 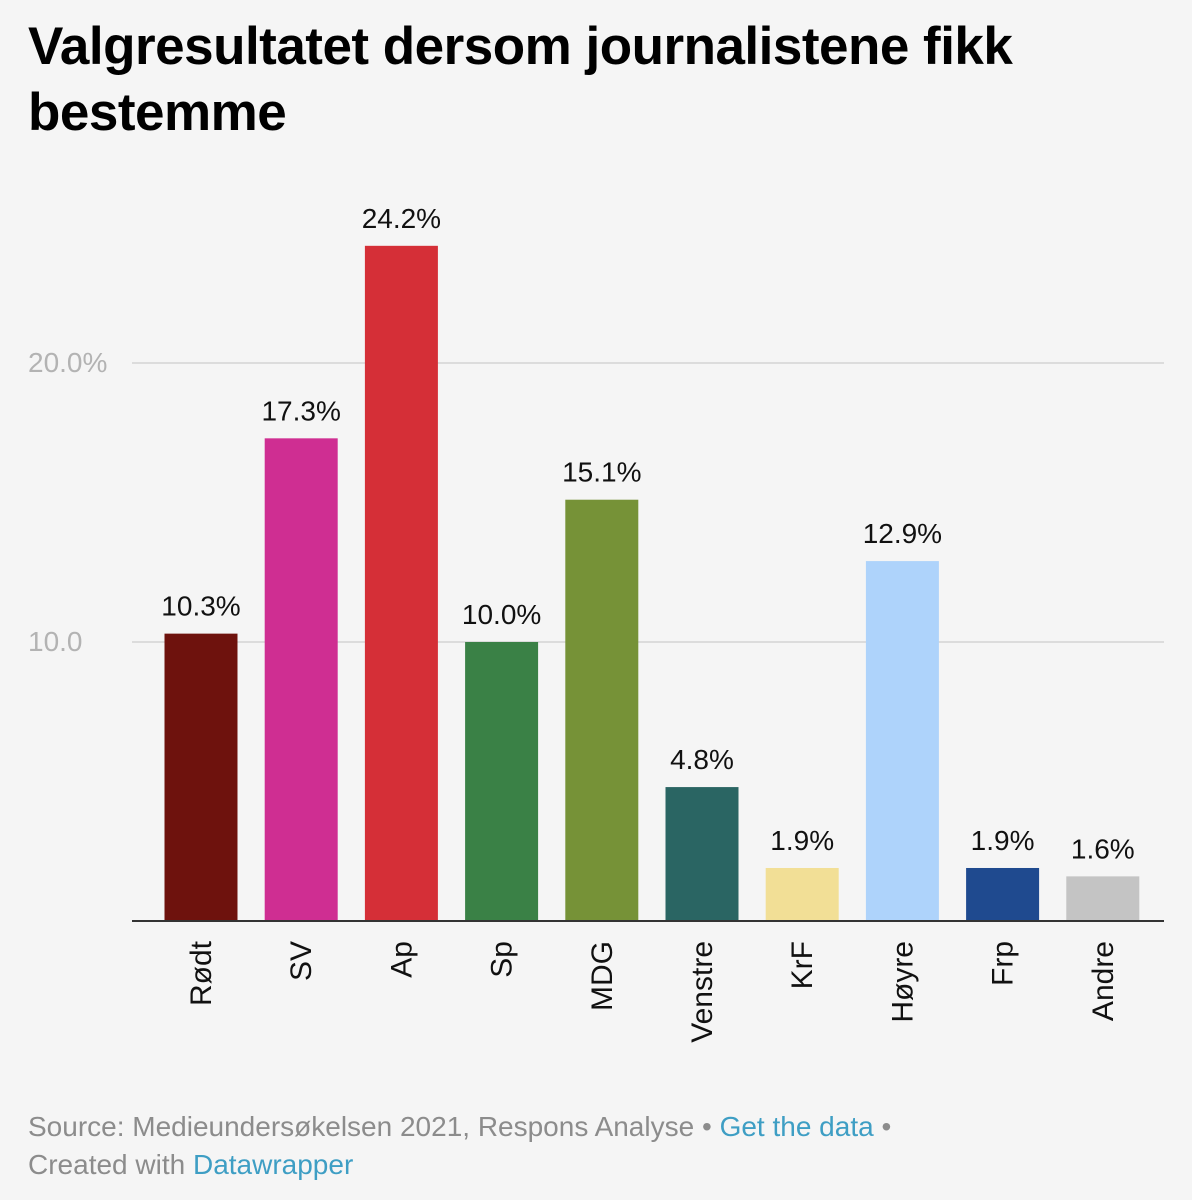 I want to click on category-label: Venstre, so click(x=702, y=992).